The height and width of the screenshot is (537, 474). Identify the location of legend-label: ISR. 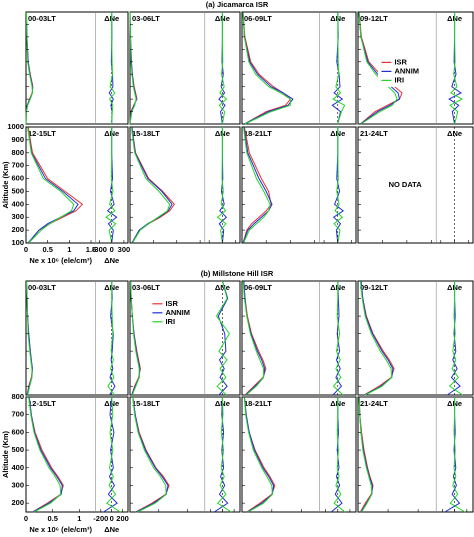
(400, 61).